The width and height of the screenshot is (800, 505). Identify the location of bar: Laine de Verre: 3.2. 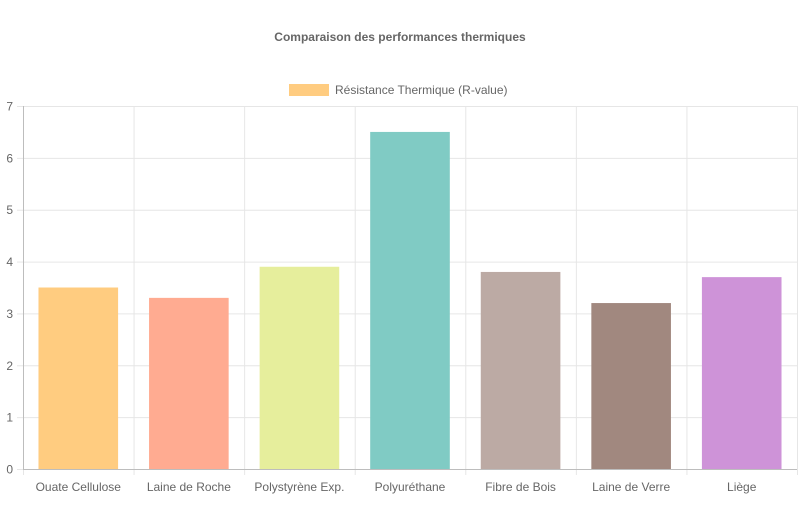
(631, 386).